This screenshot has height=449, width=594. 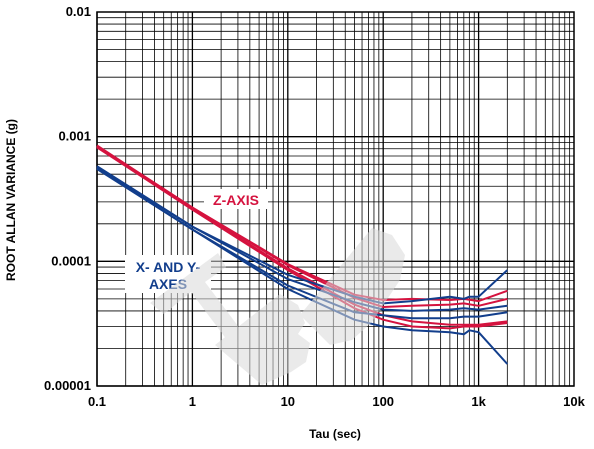 I want to click on xy-axes-label-line1: X- AND Y-, so click(x=168, y=267).